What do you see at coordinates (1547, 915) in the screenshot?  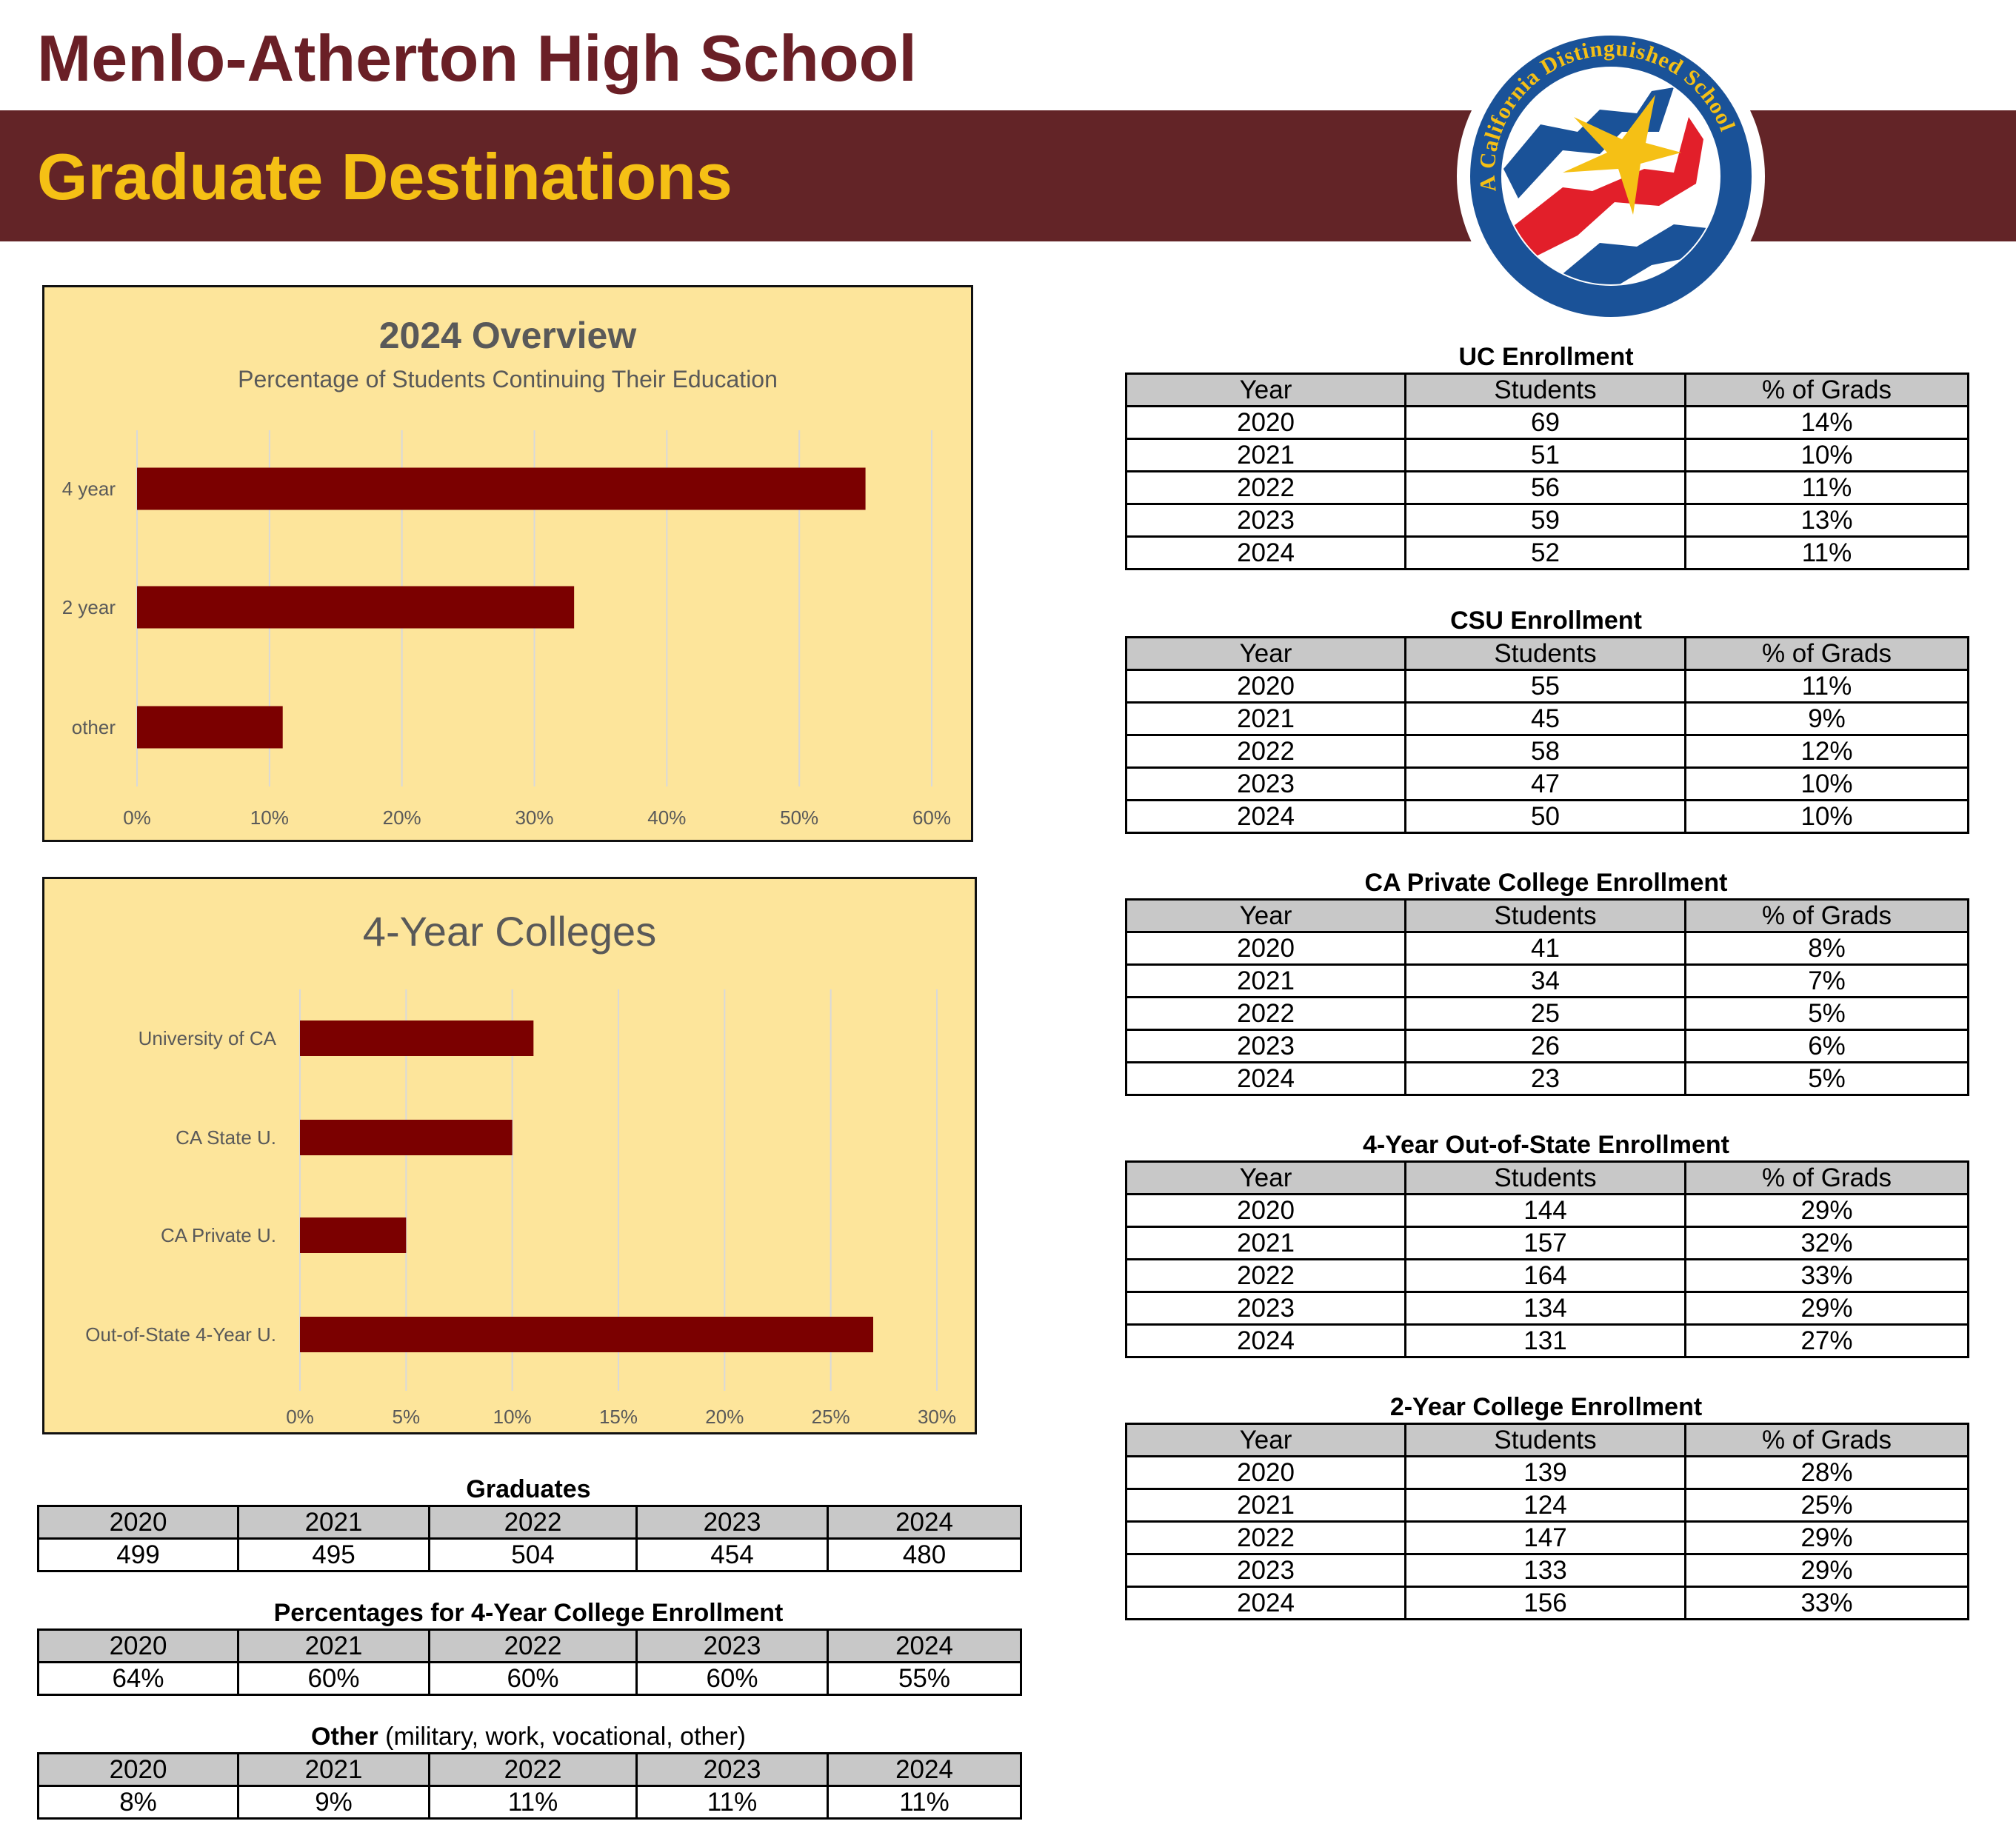 I see `header-row: Year Students% of Grads` at bounding box center [1547, 915].